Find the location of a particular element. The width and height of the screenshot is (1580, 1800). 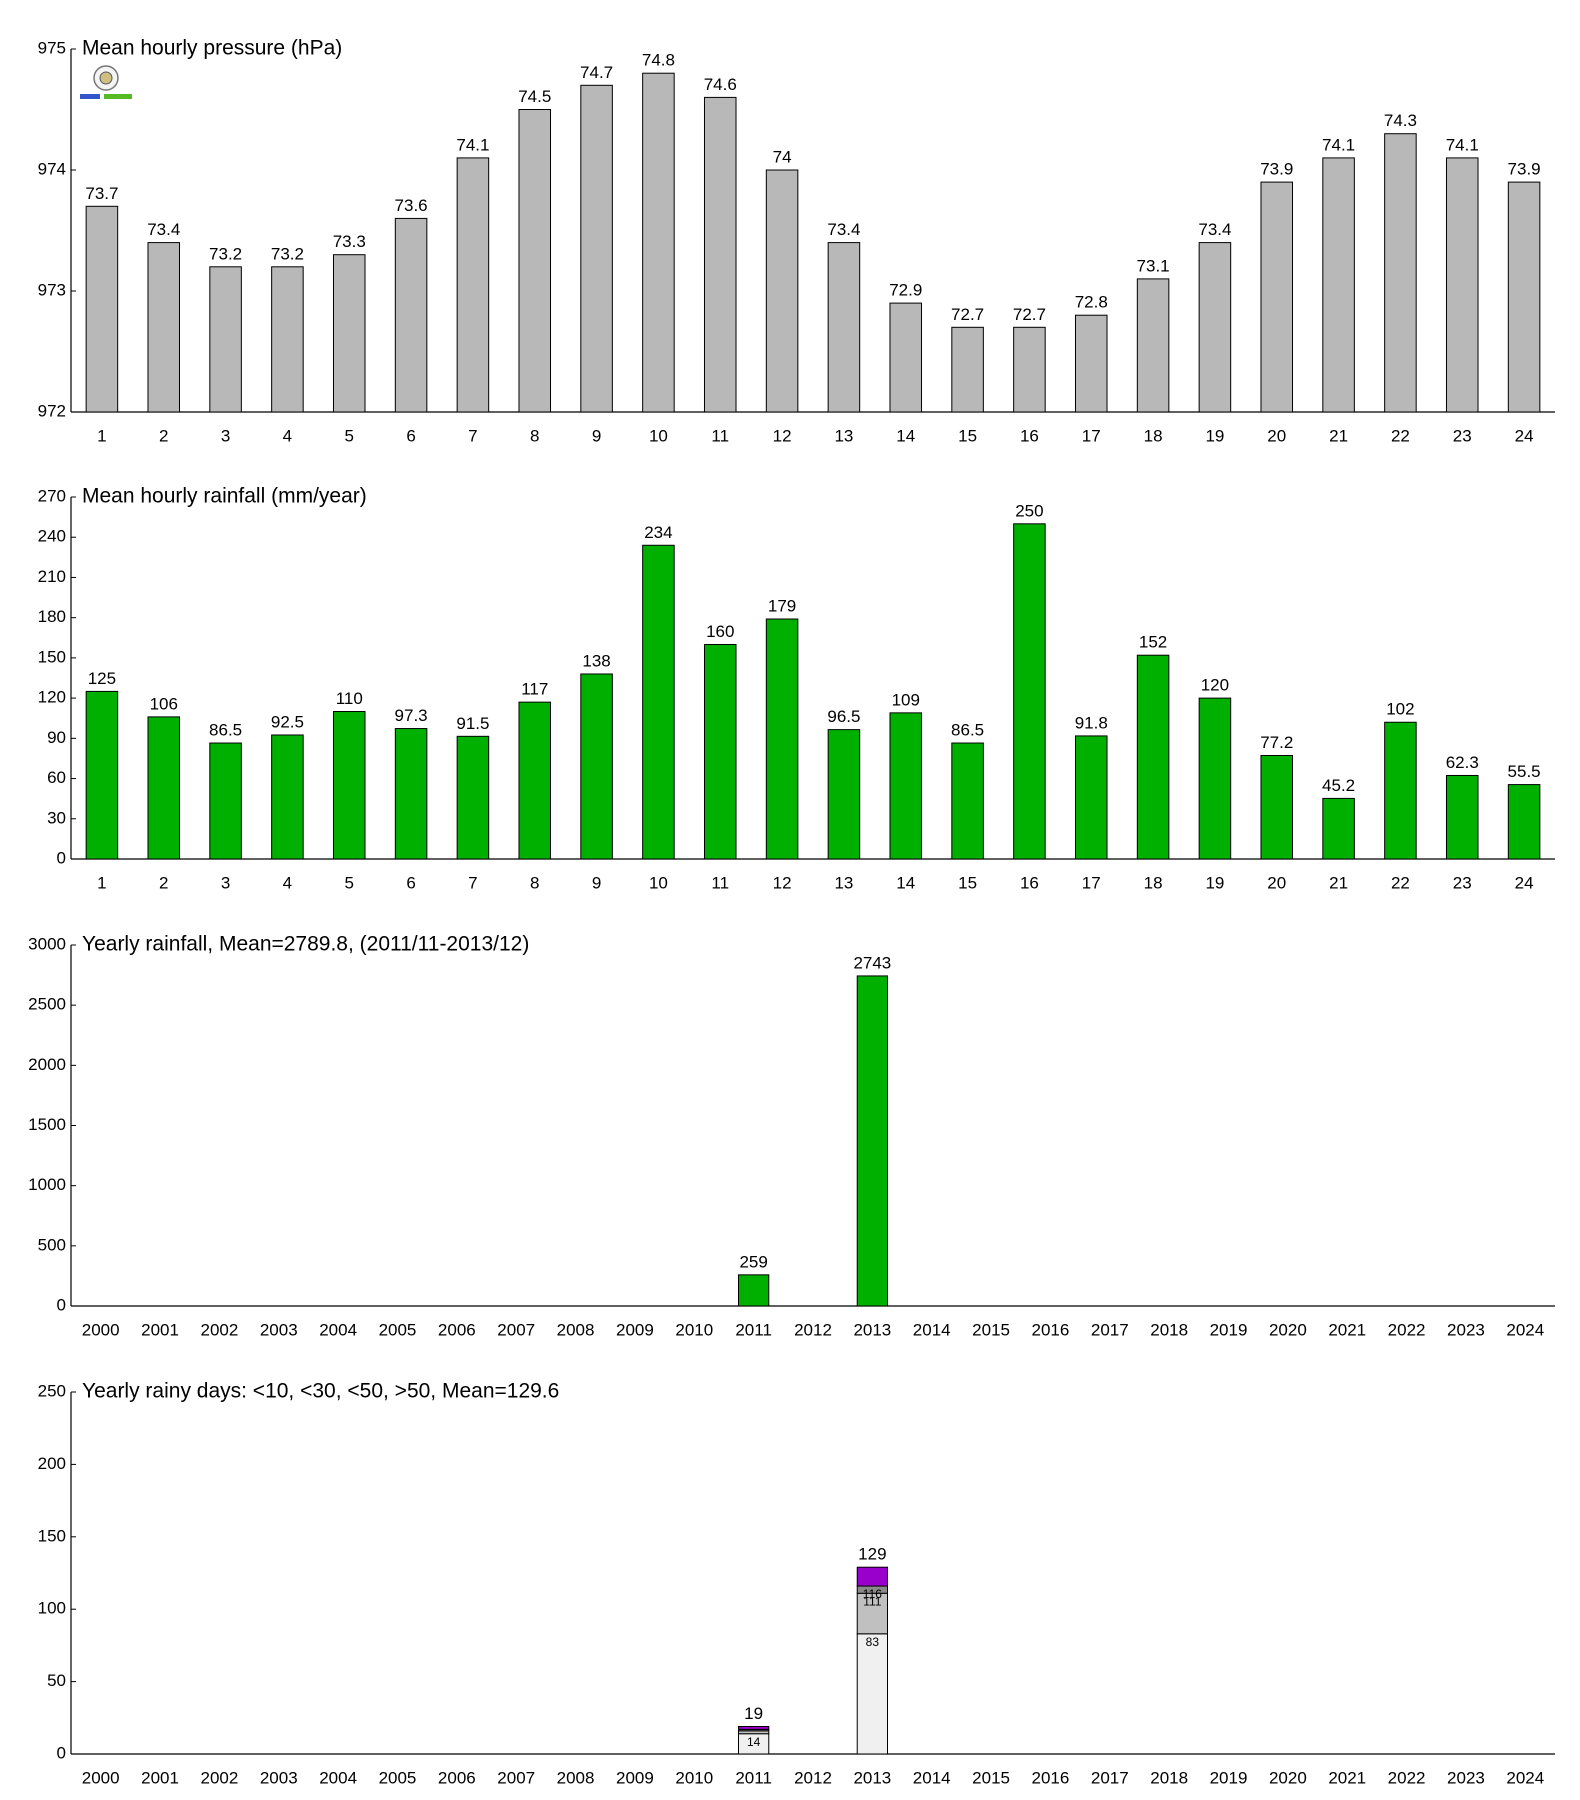

bar-segment is located at coordinates (872, 1576).